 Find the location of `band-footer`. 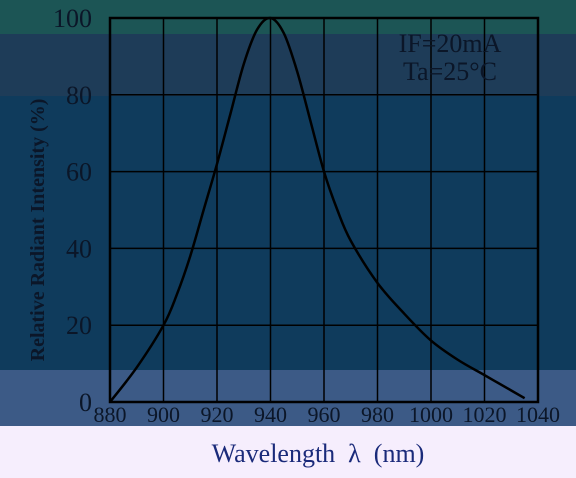

band-footer is located at coordinates (288, 449).